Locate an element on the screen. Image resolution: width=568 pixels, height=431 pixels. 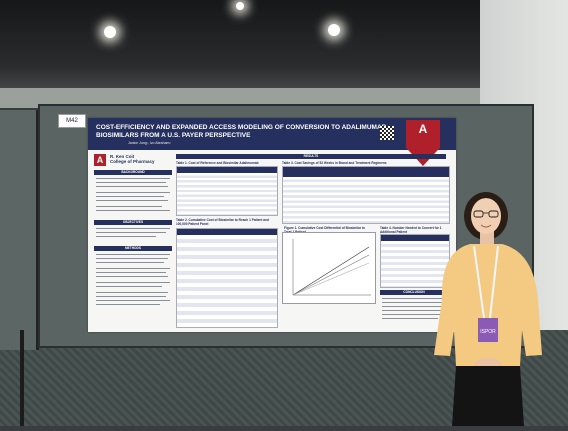
presenter-figure: ISPOR is located at coordinates (488, 309).